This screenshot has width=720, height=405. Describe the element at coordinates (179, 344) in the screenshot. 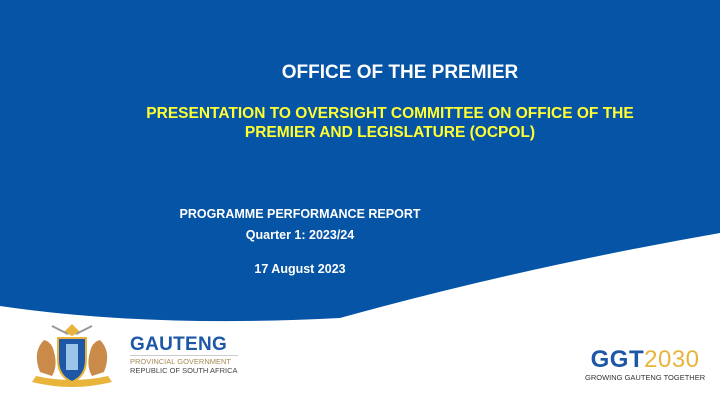

I see `gauteng-name: GAUTENG` at that location.